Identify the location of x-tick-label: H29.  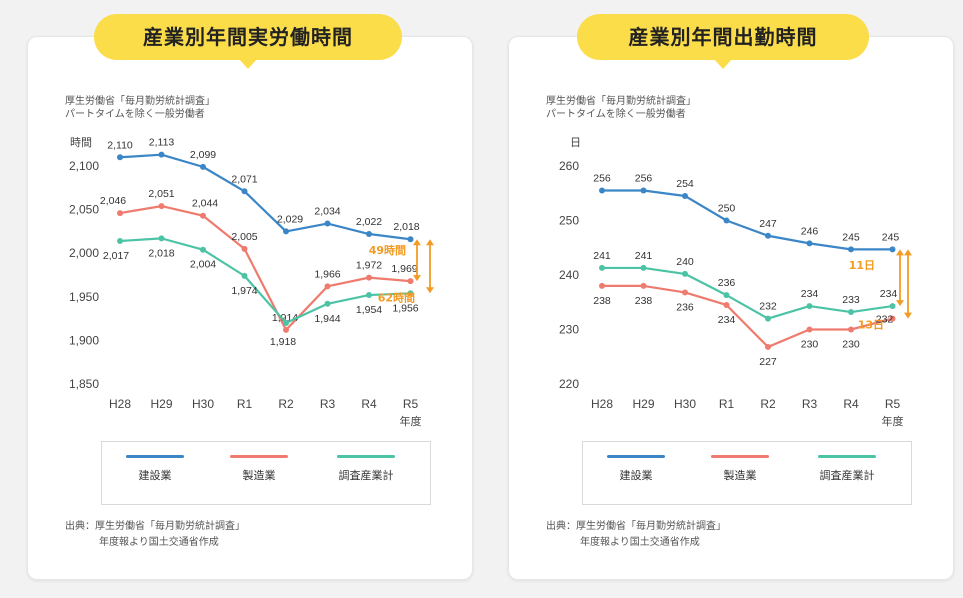
(161, 404).